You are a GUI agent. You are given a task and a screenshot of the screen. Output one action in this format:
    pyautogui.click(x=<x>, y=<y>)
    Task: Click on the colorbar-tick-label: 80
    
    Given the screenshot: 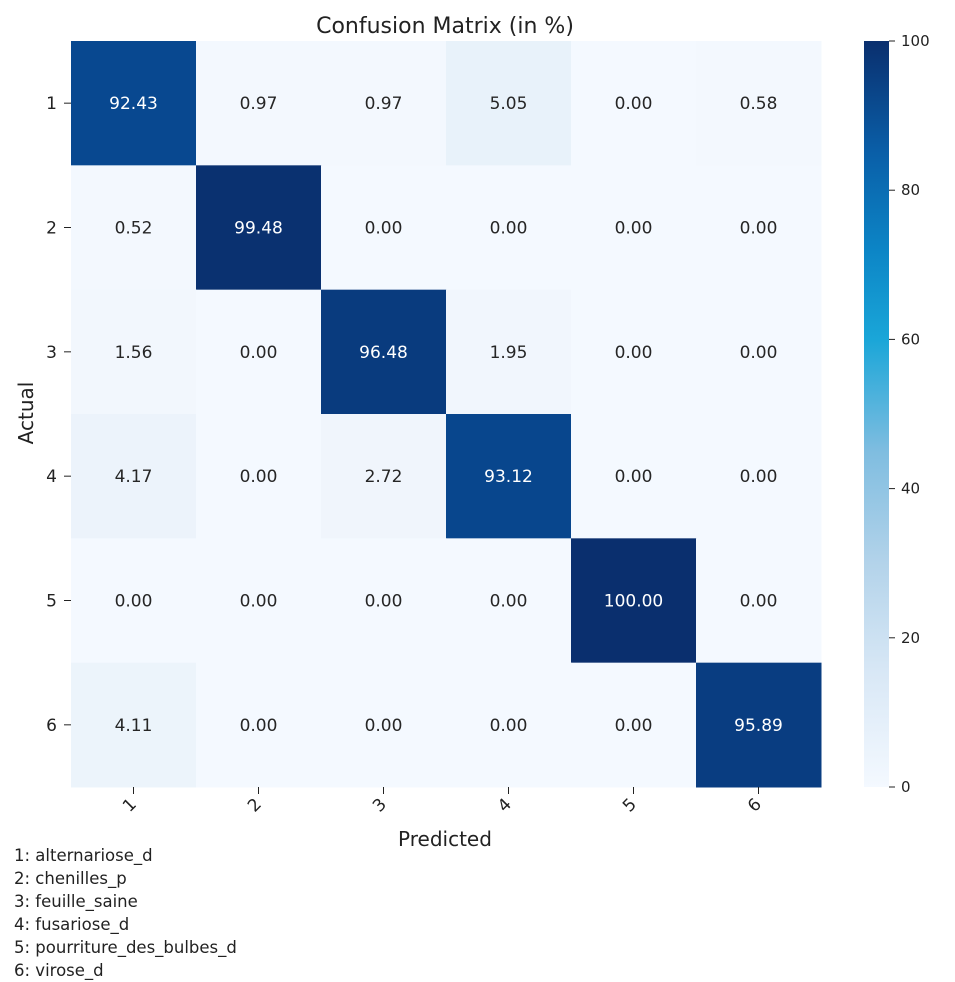 What is the action you would take?
    pyautogui.click(x=910, y=190)
    